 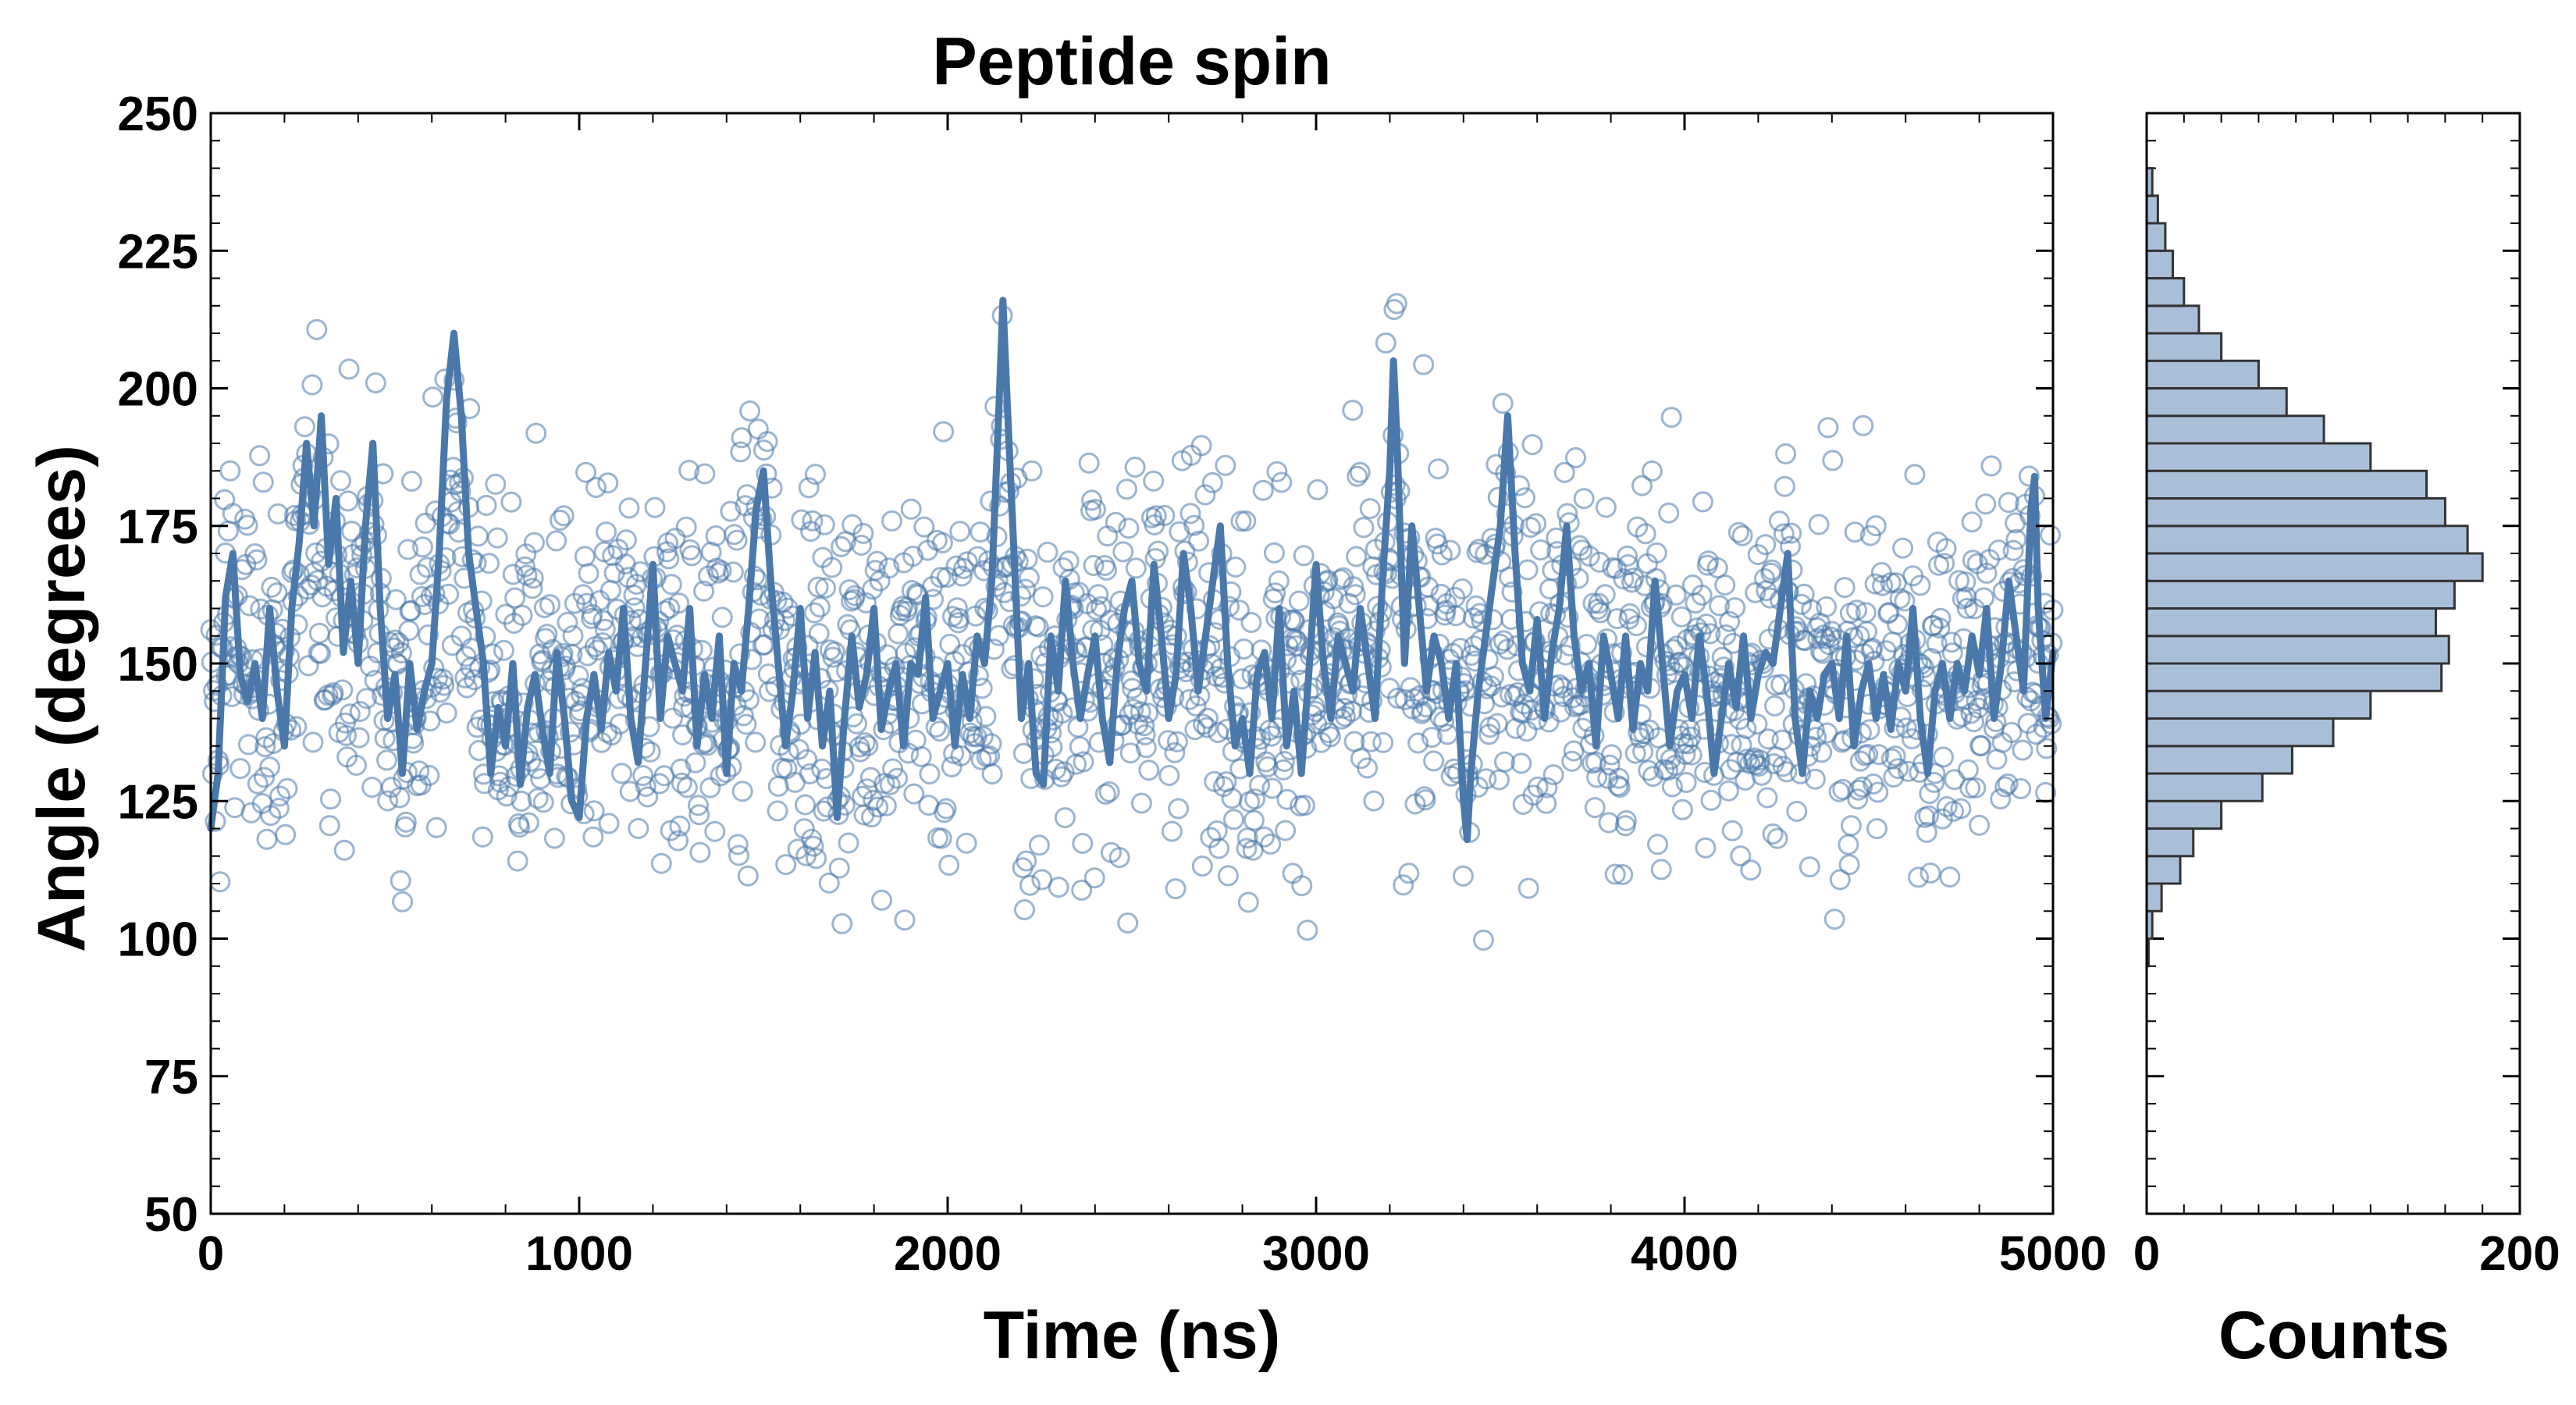 I want to click on histogram-x-tick-label: 0, so click(x=2146, y=1254).